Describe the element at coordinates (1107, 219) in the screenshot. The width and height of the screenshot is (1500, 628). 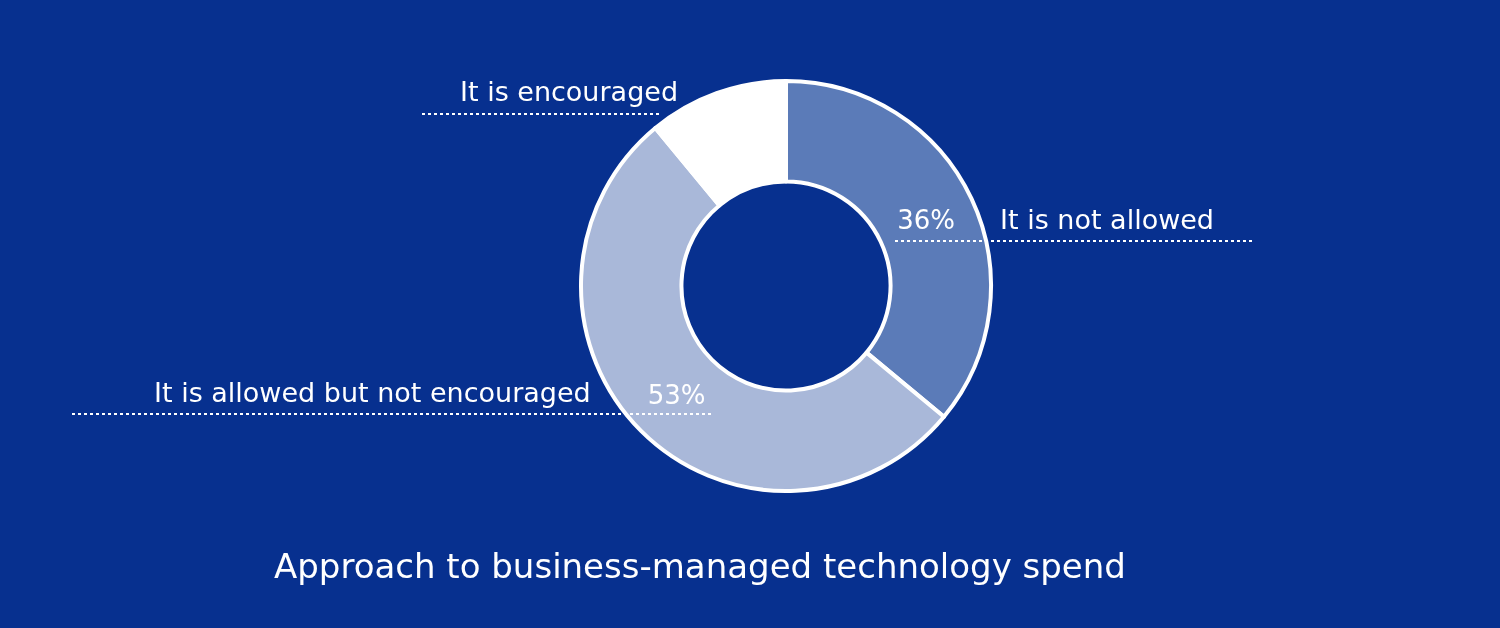
I see `slice-label: It is not allowed` at that location.